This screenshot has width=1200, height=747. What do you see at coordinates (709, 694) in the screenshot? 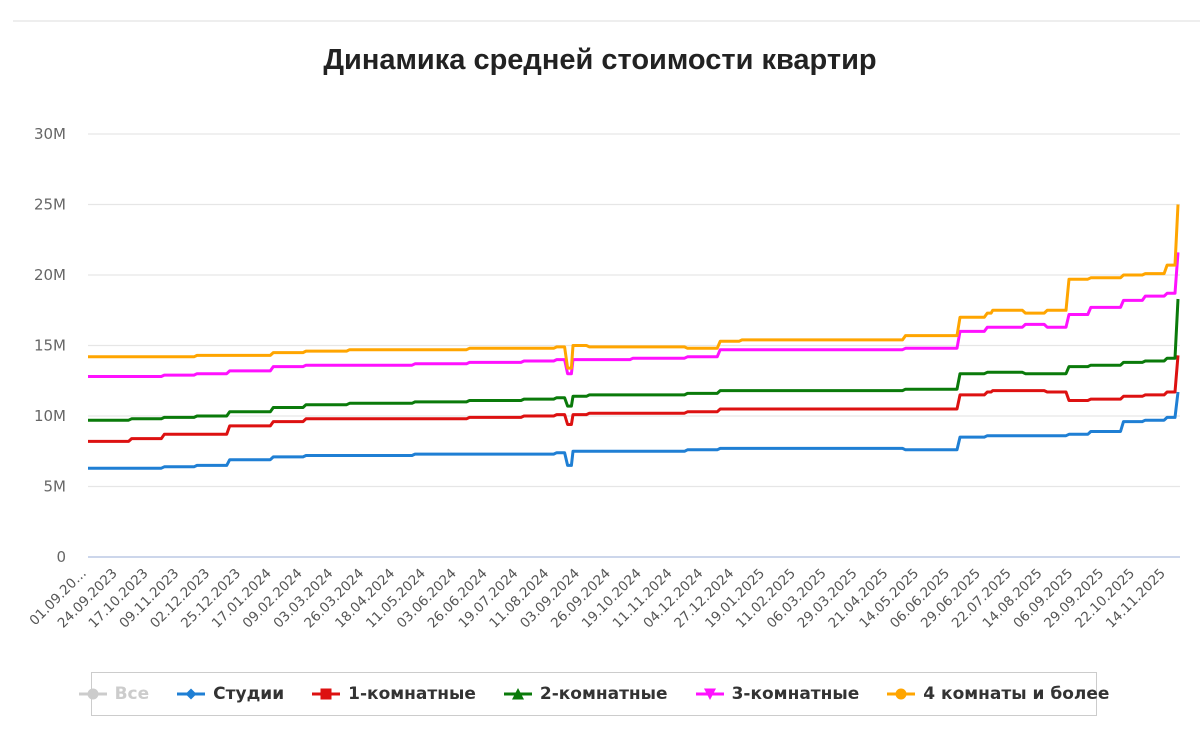
I see `legend-triangle-down-marker-icon` at bounding box center [709, 694].